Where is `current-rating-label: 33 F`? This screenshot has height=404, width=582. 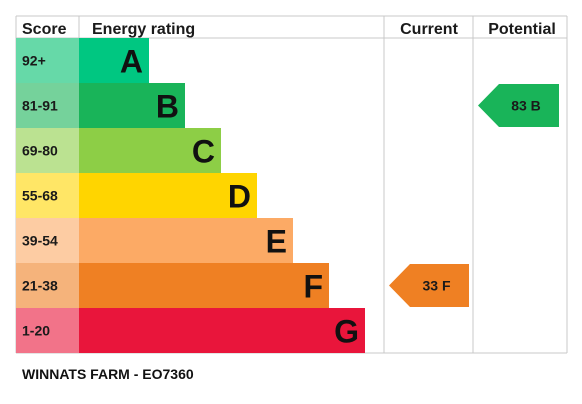
current-rating-label: 33 F is located at coordinates (436, 286).